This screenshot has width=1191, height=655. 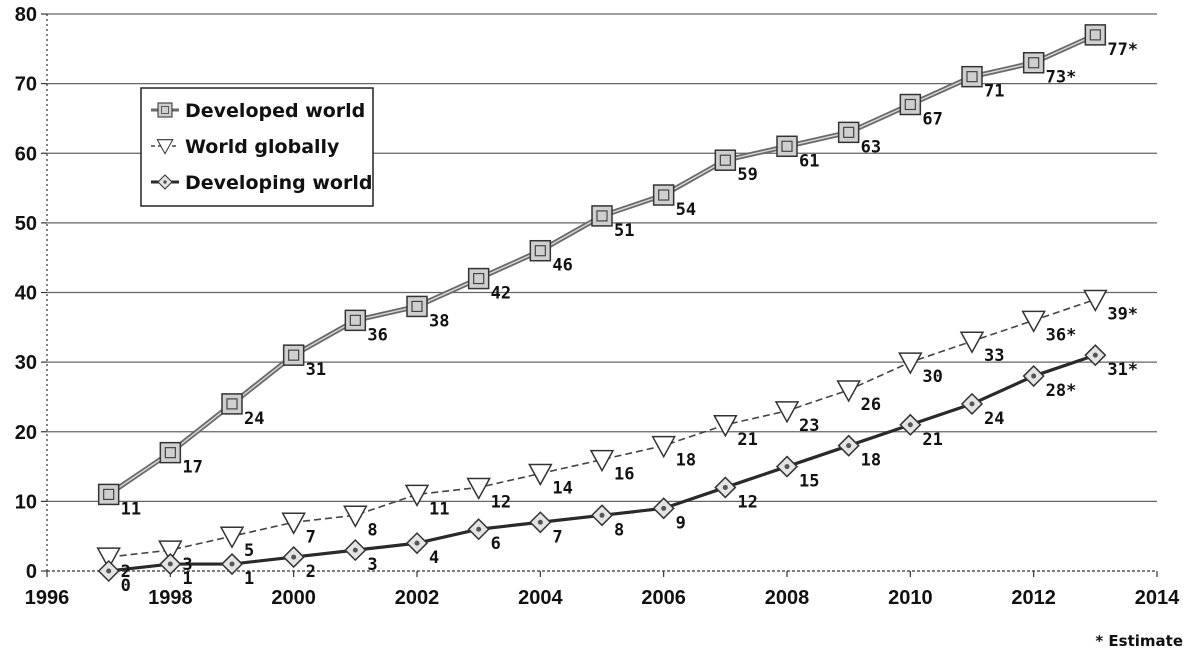 I want to click on data-label-world-globally: 18, so click(x=686, y=461).